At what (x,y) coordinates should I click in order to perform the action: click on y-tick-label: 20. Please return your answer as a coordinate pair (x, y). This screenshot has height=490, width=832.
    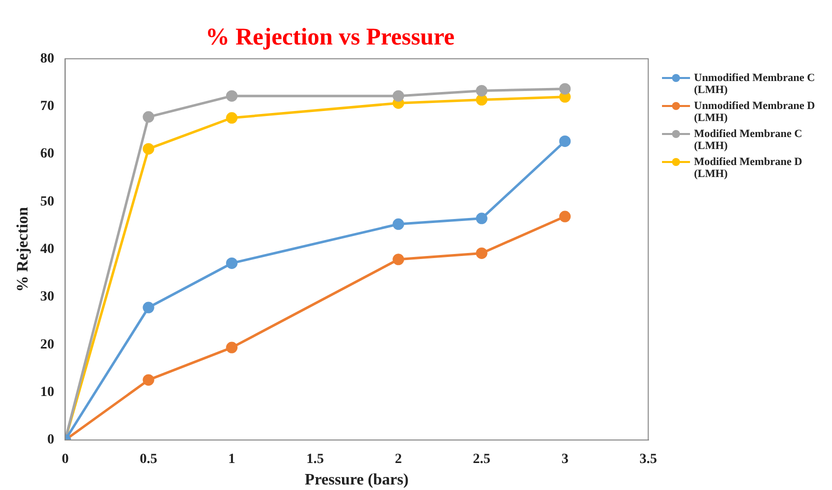
    Looking at the image, I should click on (47, 344).